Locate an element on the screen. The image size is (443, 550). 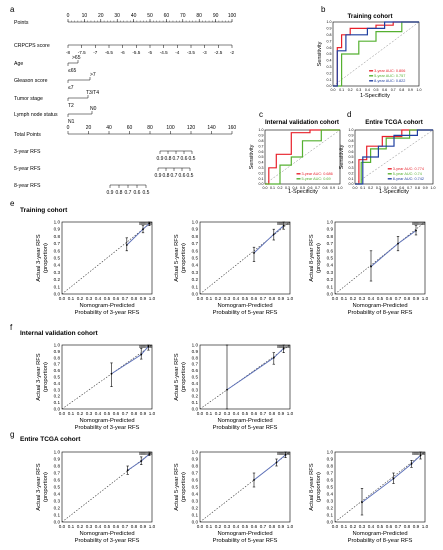
nomogram-tick-label: -7.5 is located at coordinates (82, 52).